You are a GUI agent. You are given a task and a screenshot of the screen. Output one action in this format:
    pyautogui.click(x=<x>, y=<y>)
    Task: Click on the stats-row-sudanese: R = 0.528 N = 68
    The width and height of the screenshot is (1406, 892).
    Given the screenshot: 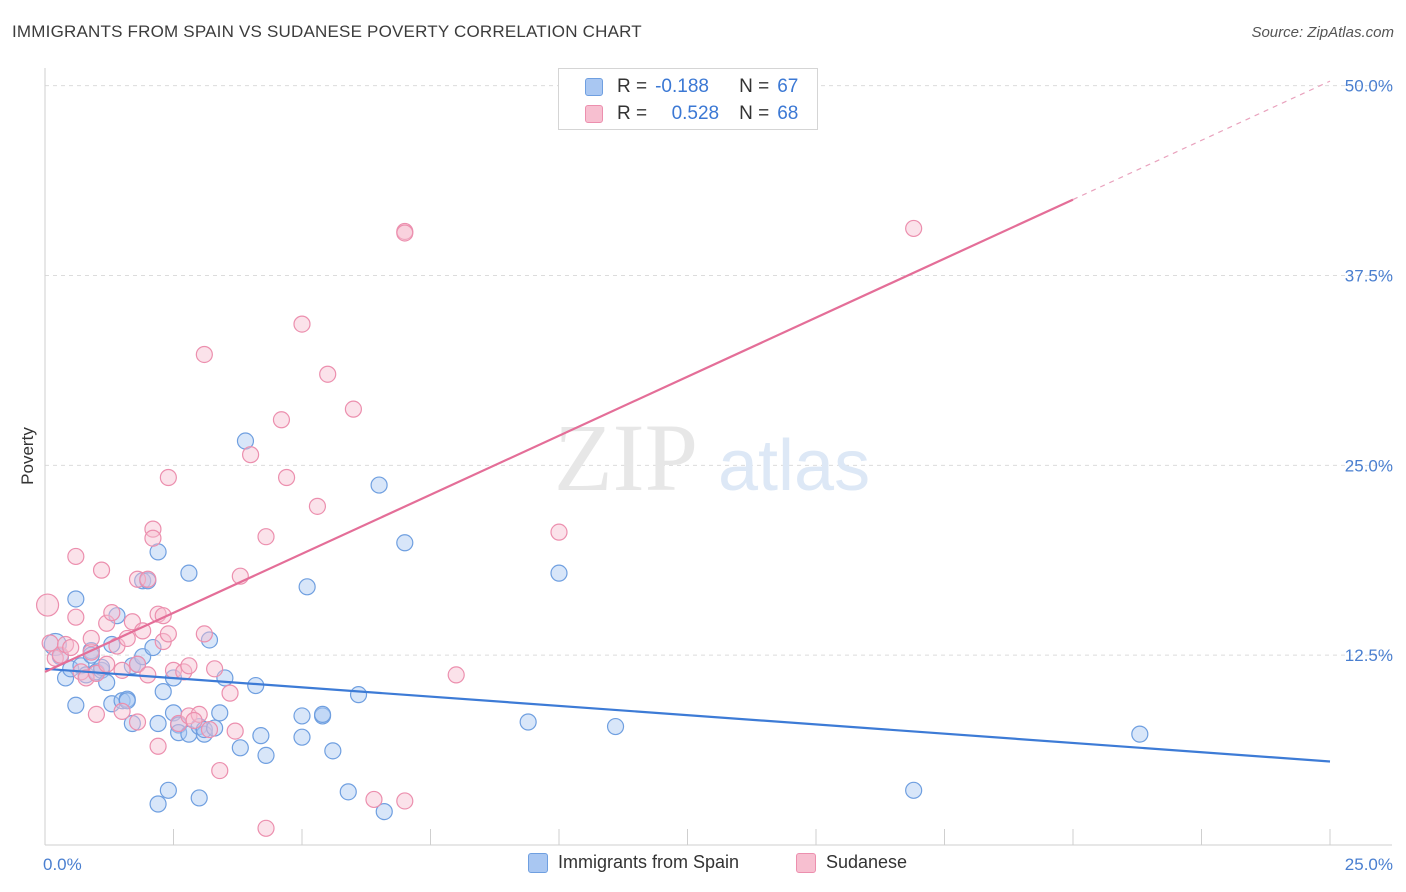 What is the action you would take?
    pyautogui.click(x=678, y=114)
    